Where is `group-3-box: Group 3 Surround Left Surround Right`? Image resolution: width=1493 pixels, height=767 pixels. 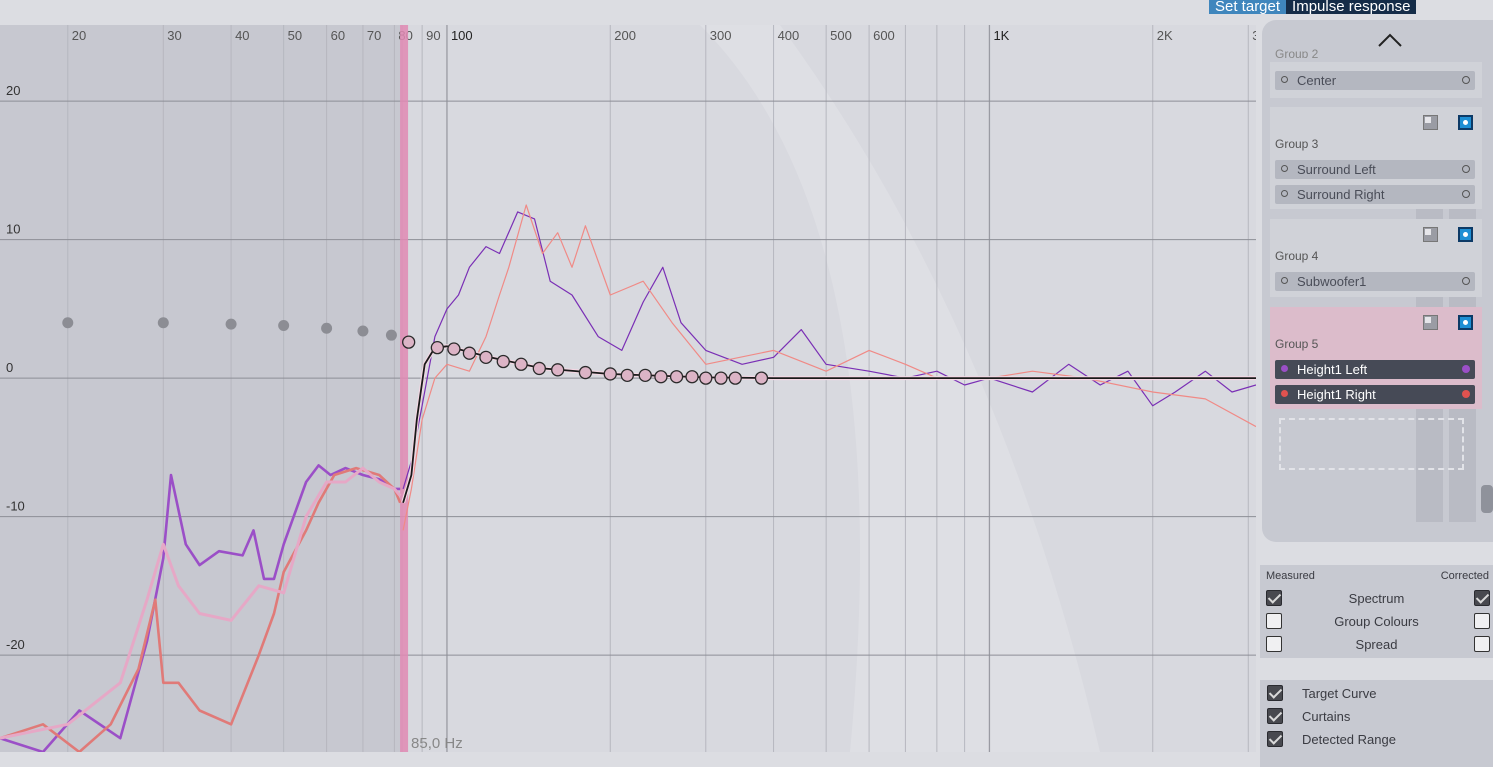
group-3-box: Group 3 Surround Left Surround Right is located at coordinates (1376, 158).